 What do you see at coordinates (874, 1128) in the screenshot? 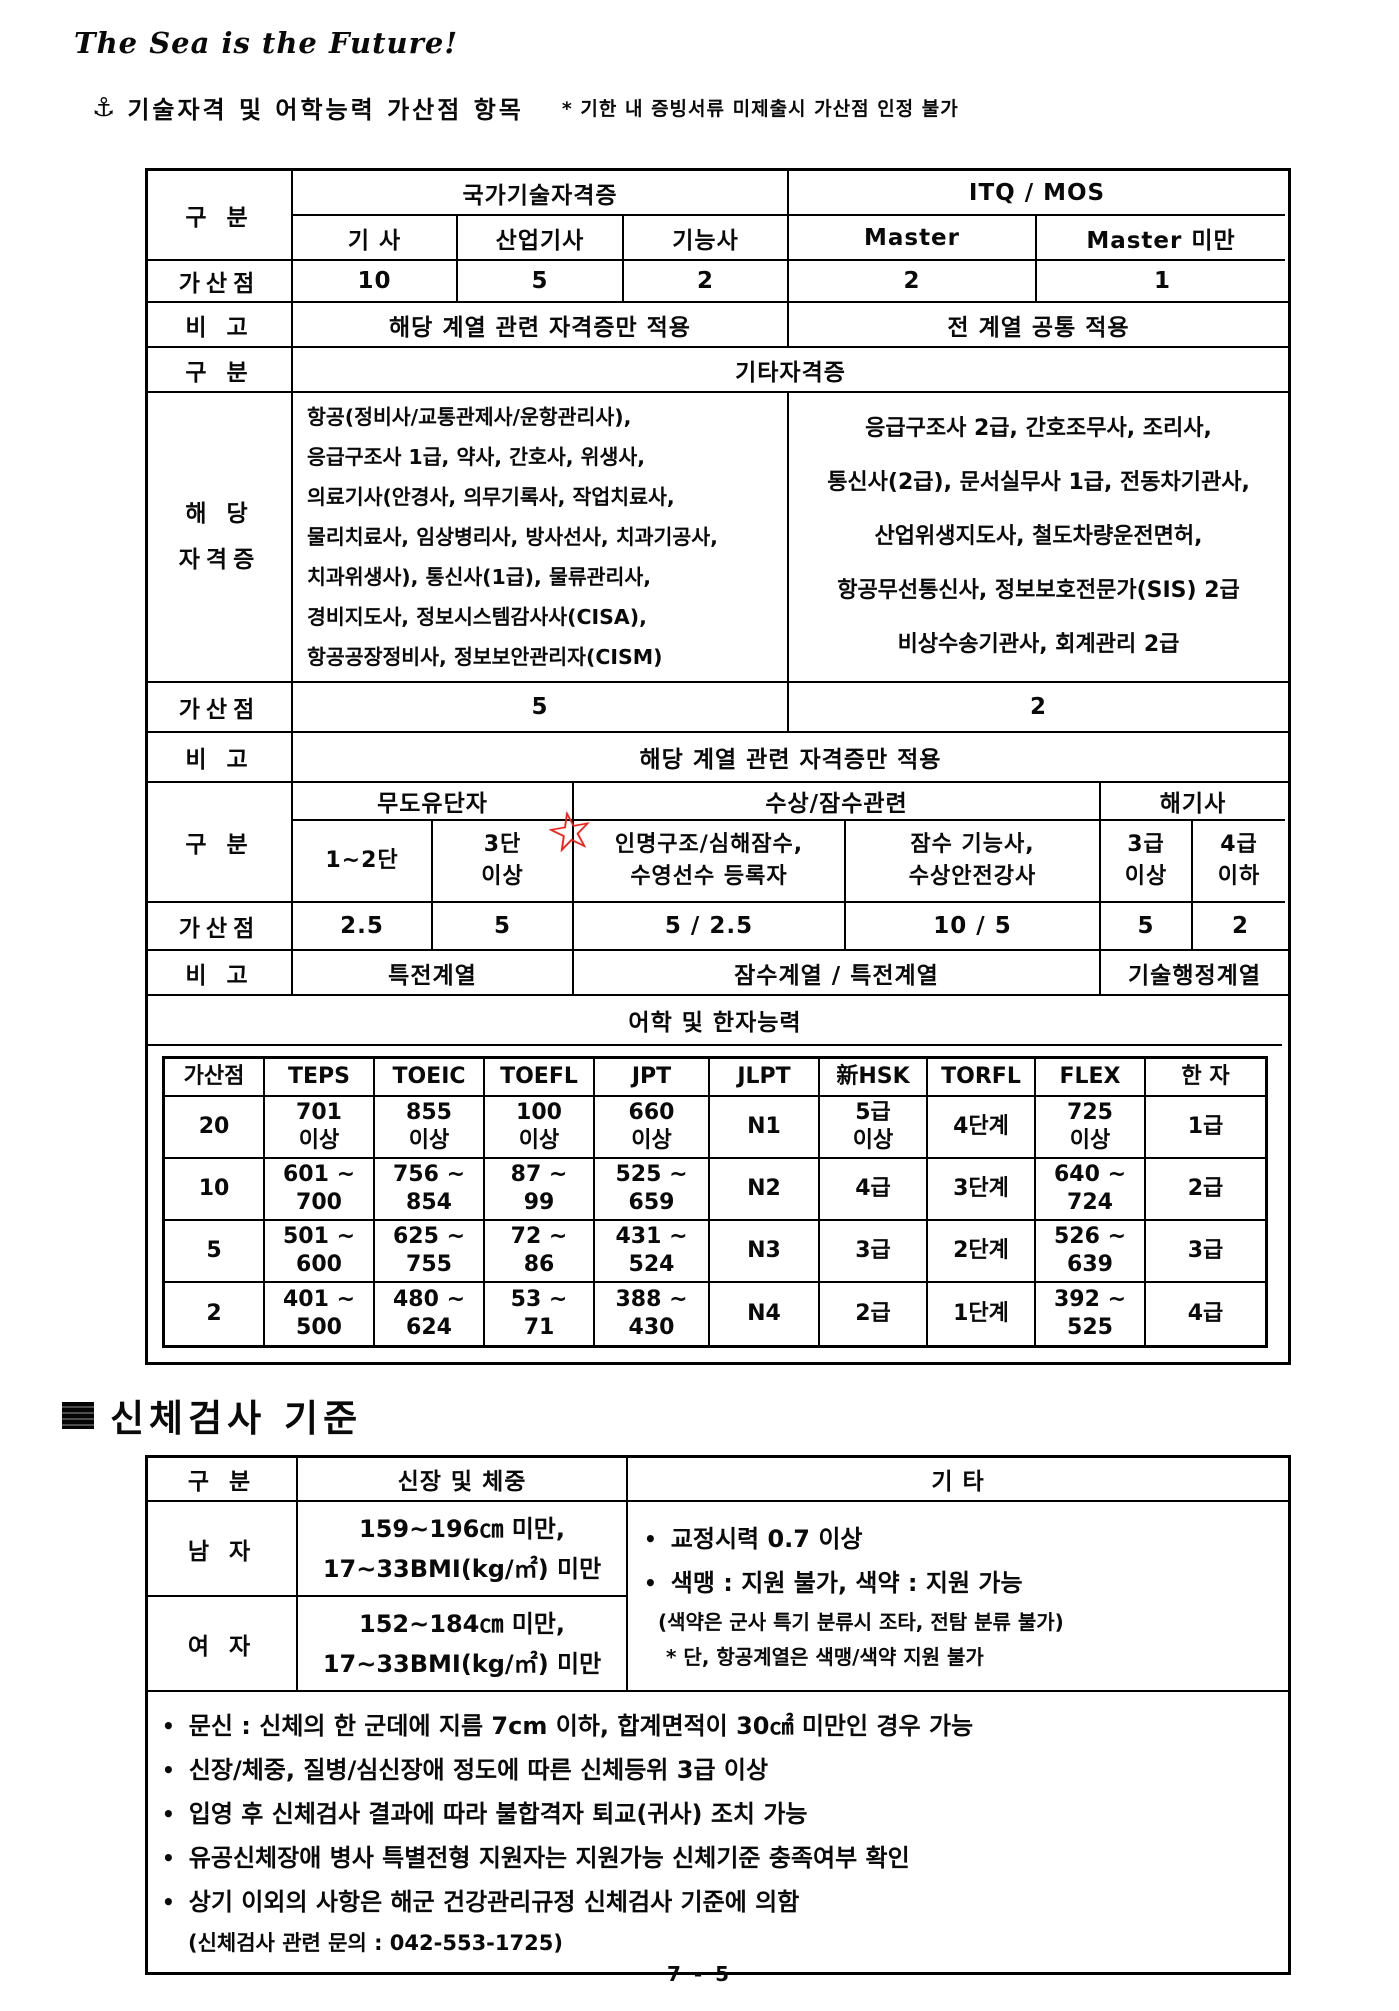
I see `lang-cell: 5급 이상` at bounding box center [874, 1128].